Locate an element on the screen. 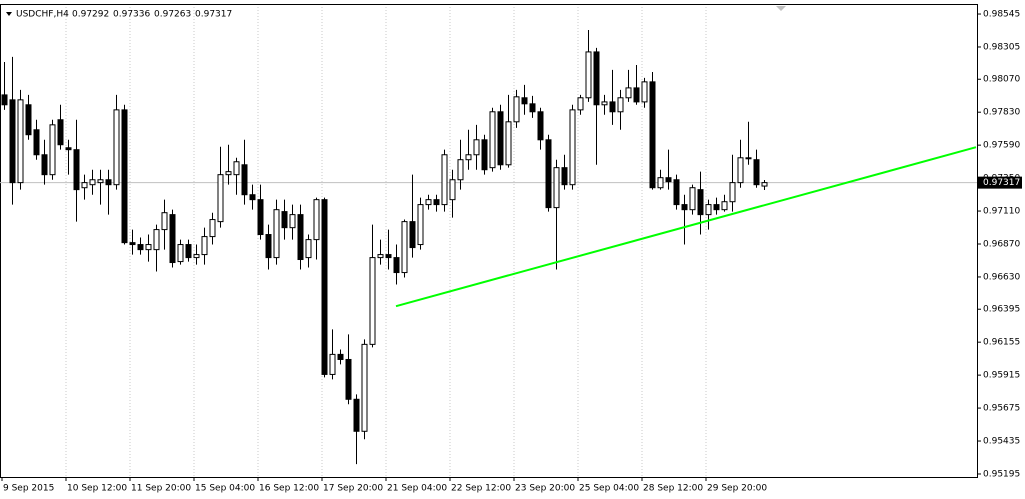 This screenshot has height=499, width=1025. x-tick-label: 23 Sep 20:00 is located at coordinates (545, 489).